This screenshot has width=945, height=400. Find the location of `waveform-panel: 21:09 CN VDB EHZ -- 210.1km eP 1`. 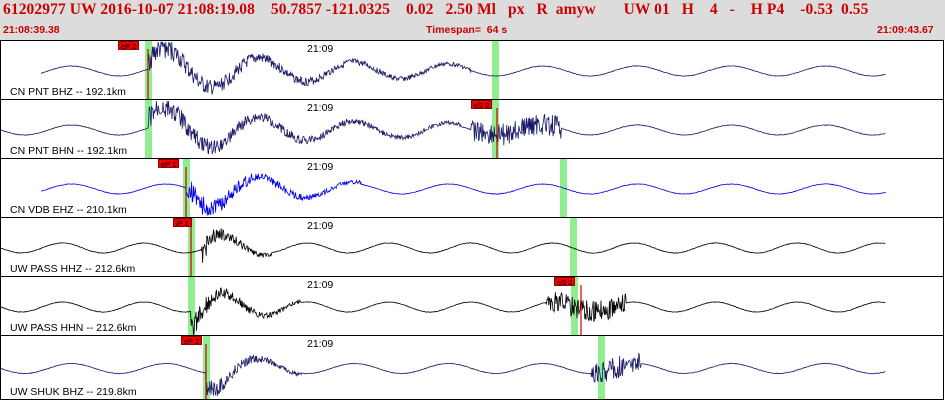

waveform-panel: 21:09 CN VDB EHZ -- 210.1km eP 1 is located at coordinates (472, 188).